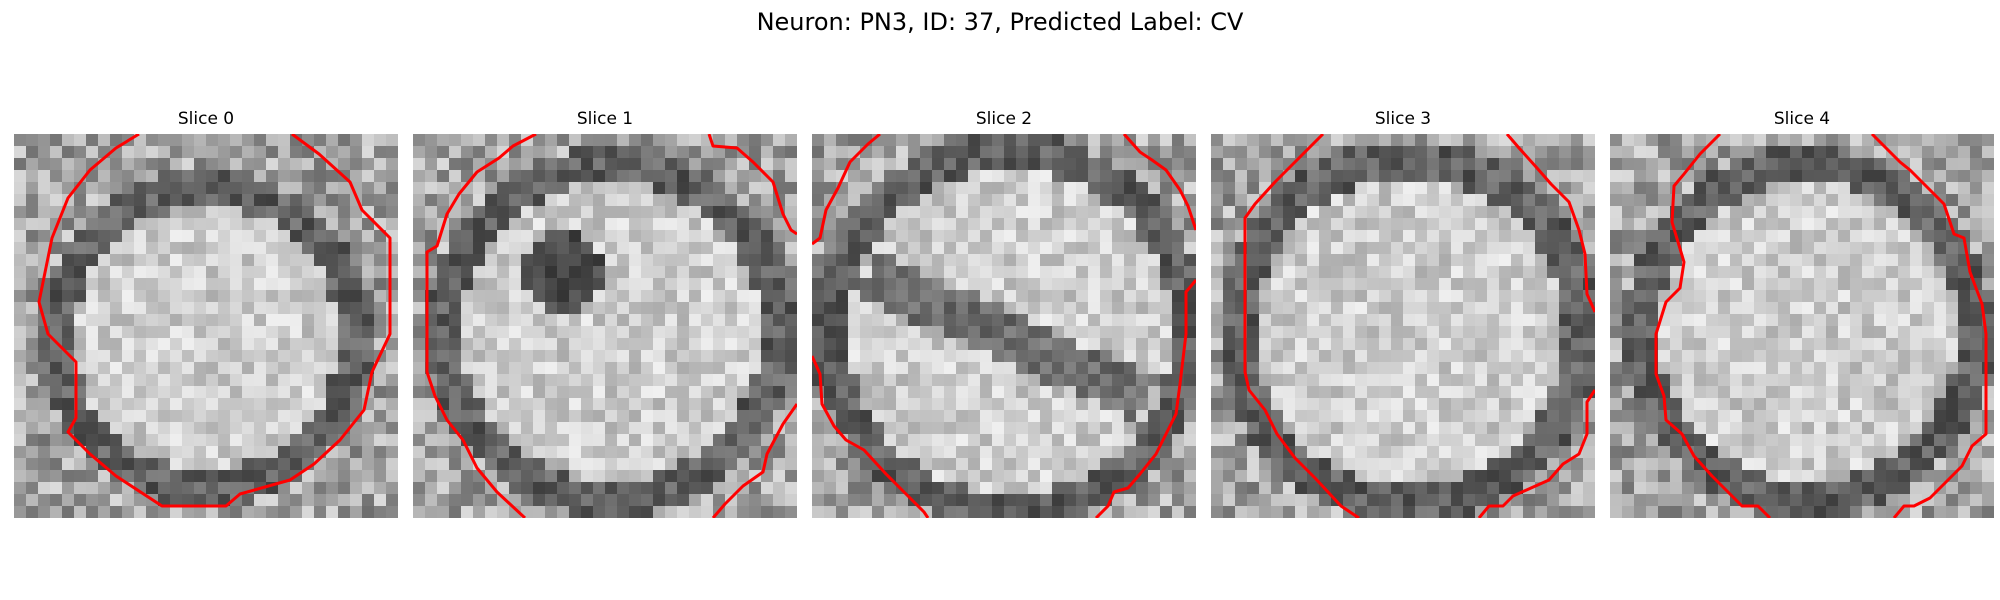 This screenshot has width=2000, height=600. What do you see at coordinates (754, 460) in the screenshot?
I see `contour-line-1c` at bounding box center [754, 460].